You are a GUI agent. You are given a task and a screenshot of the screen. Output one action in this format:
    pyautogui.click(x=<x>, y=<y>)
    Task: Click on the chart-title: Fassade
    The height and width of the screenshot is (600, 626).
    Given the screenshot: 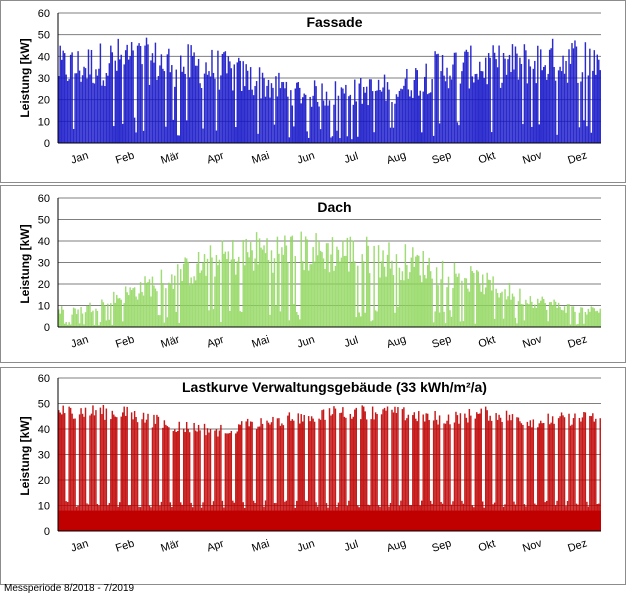 What is the action you would take?
    pyautogui.click(x=334, y=22)
    